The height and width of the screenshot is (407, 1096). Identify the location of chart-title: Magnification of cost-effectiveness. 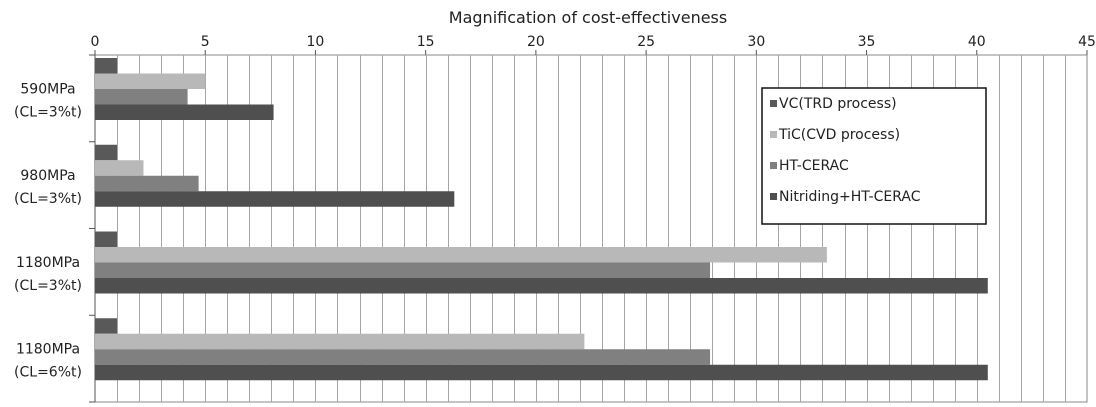
(588, 17).